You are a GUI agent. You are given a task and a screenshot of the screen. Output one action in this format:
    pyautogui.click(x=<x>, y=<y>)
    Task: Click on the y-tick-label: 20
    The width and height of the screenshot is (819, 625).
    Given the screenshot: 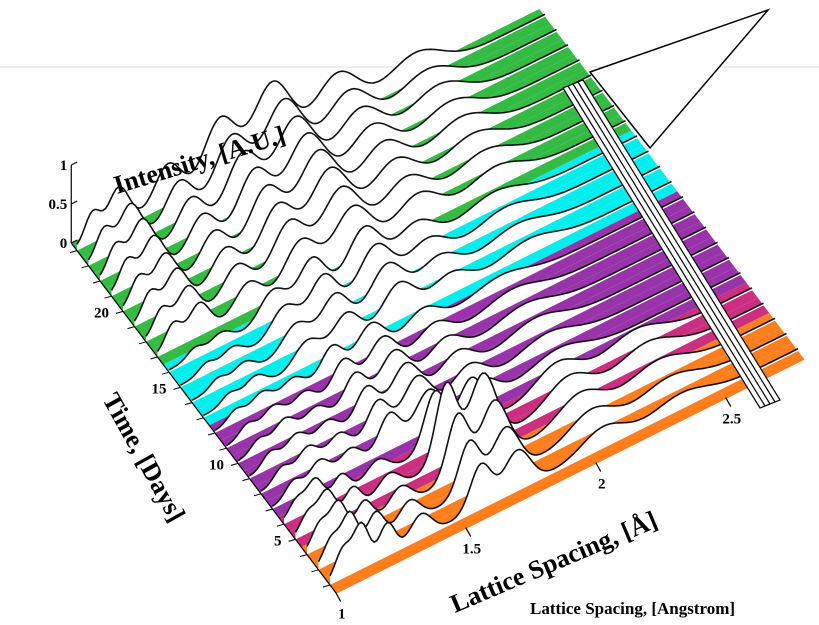 What is the action you would take?
    pyautogui.click(x=101, y=313)
    